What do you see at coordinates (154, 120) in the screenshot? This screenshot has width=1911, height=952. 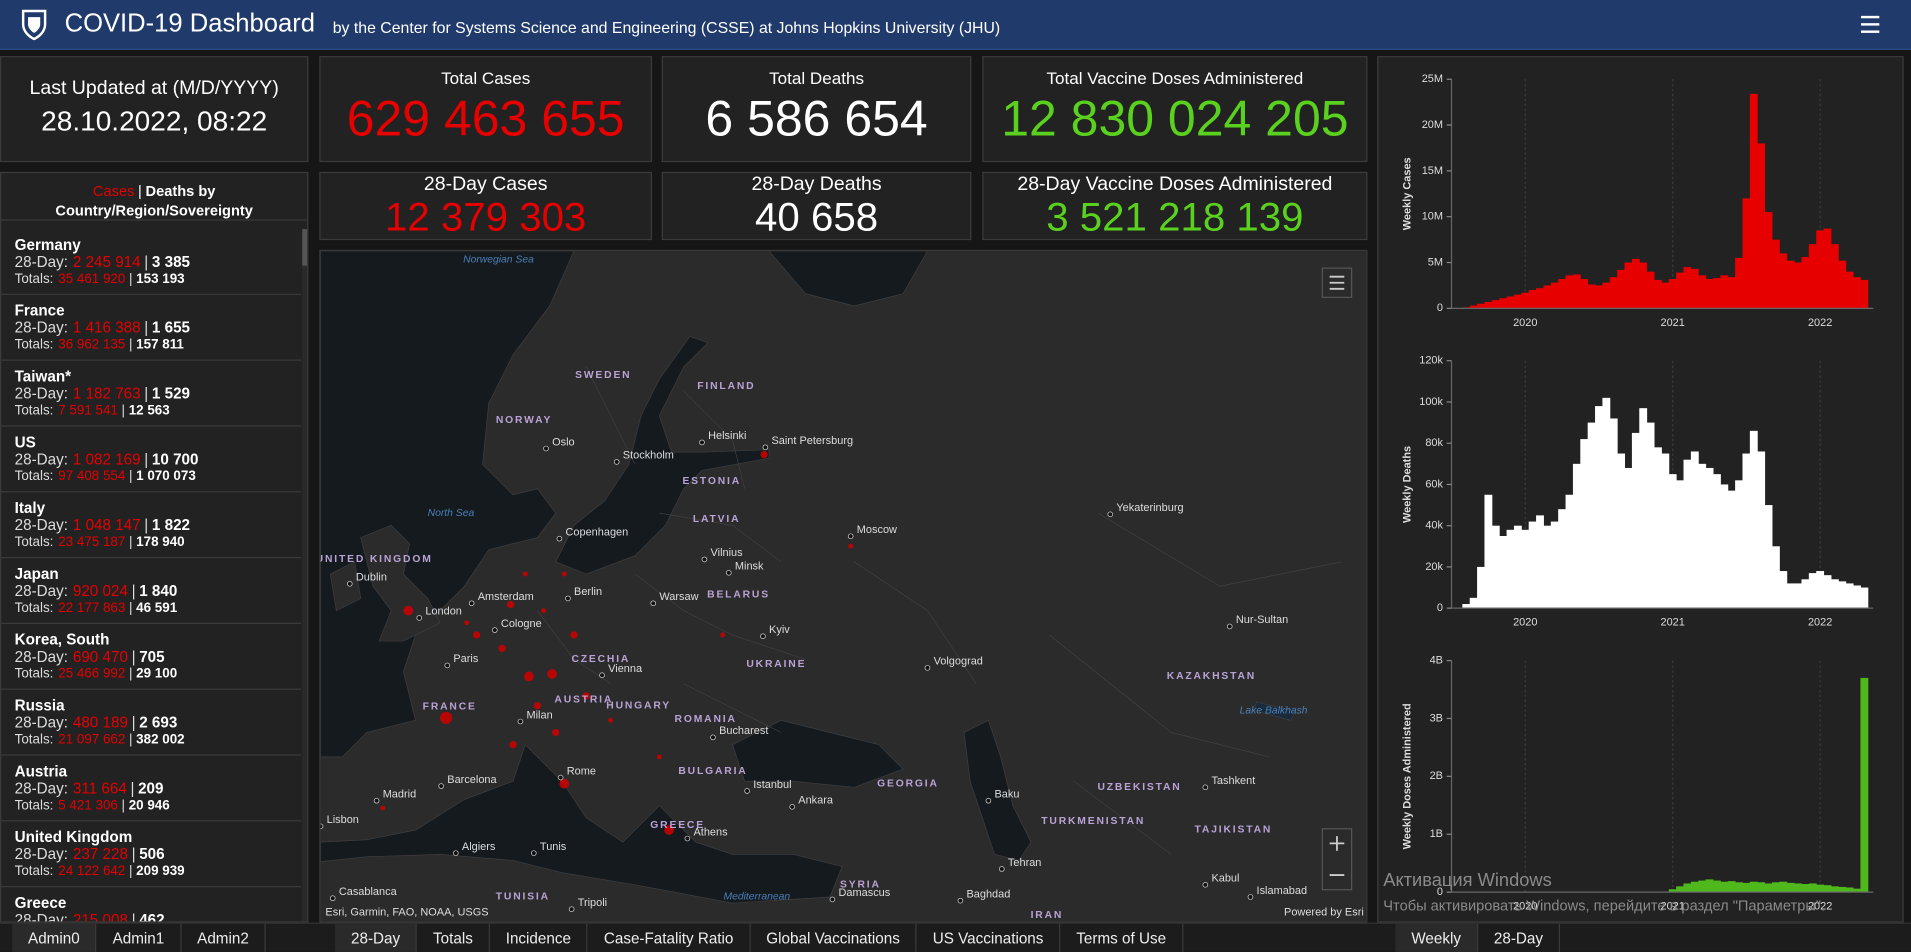 I see `last-updated-value: 28.10.2022, 08:22` at bounding box center [154, 120].